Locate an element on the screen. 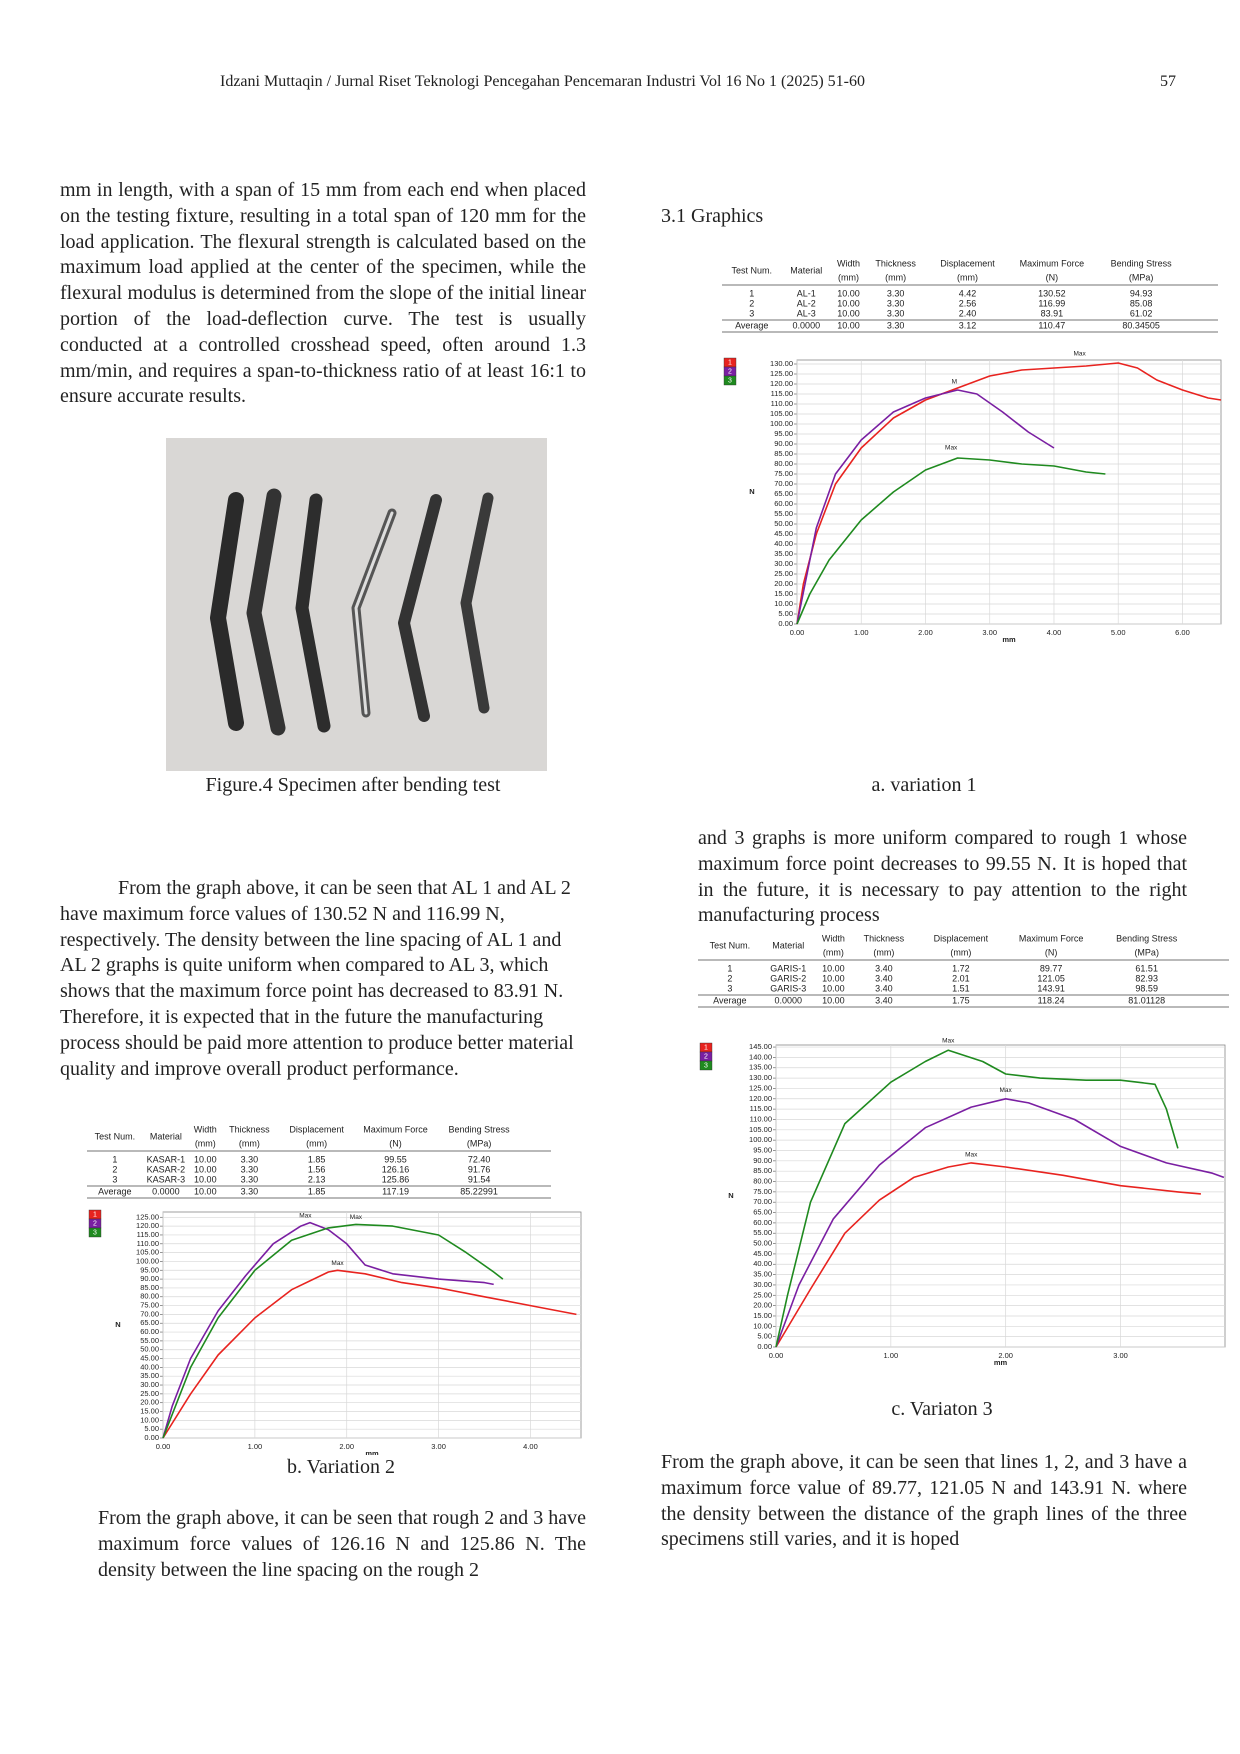 This screenshot has height=1754, width=1240. chart-caption: c. Variaton 3 is located at coordinates (942, 1409).